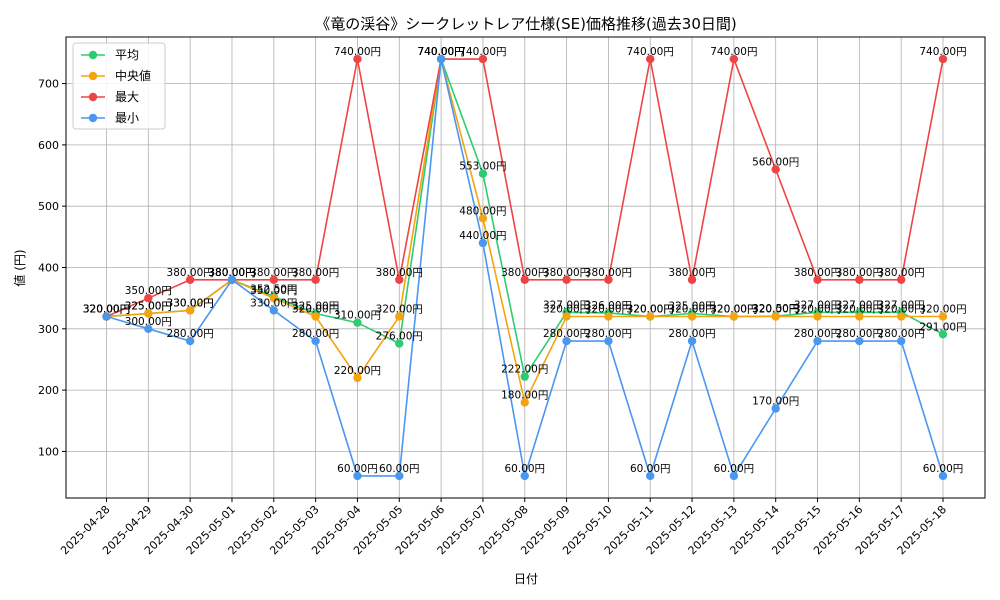 The width and height of the screenshot is (1000, 600). I want to click on y-tick-label: 300, so click(48, 329).